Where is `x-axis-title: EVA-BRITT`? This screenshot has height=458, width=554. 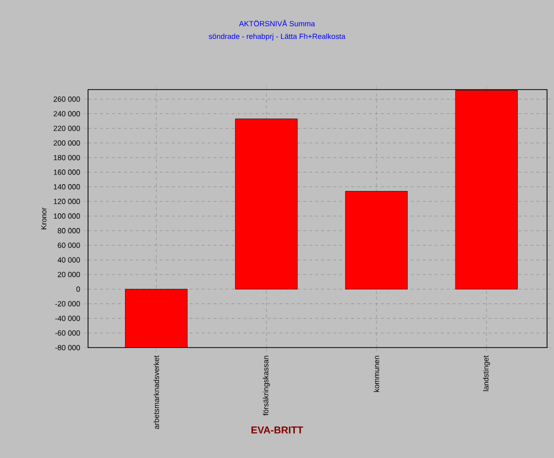 x-axis-title: EVA-BRITT is located at coordinates (277, 430).